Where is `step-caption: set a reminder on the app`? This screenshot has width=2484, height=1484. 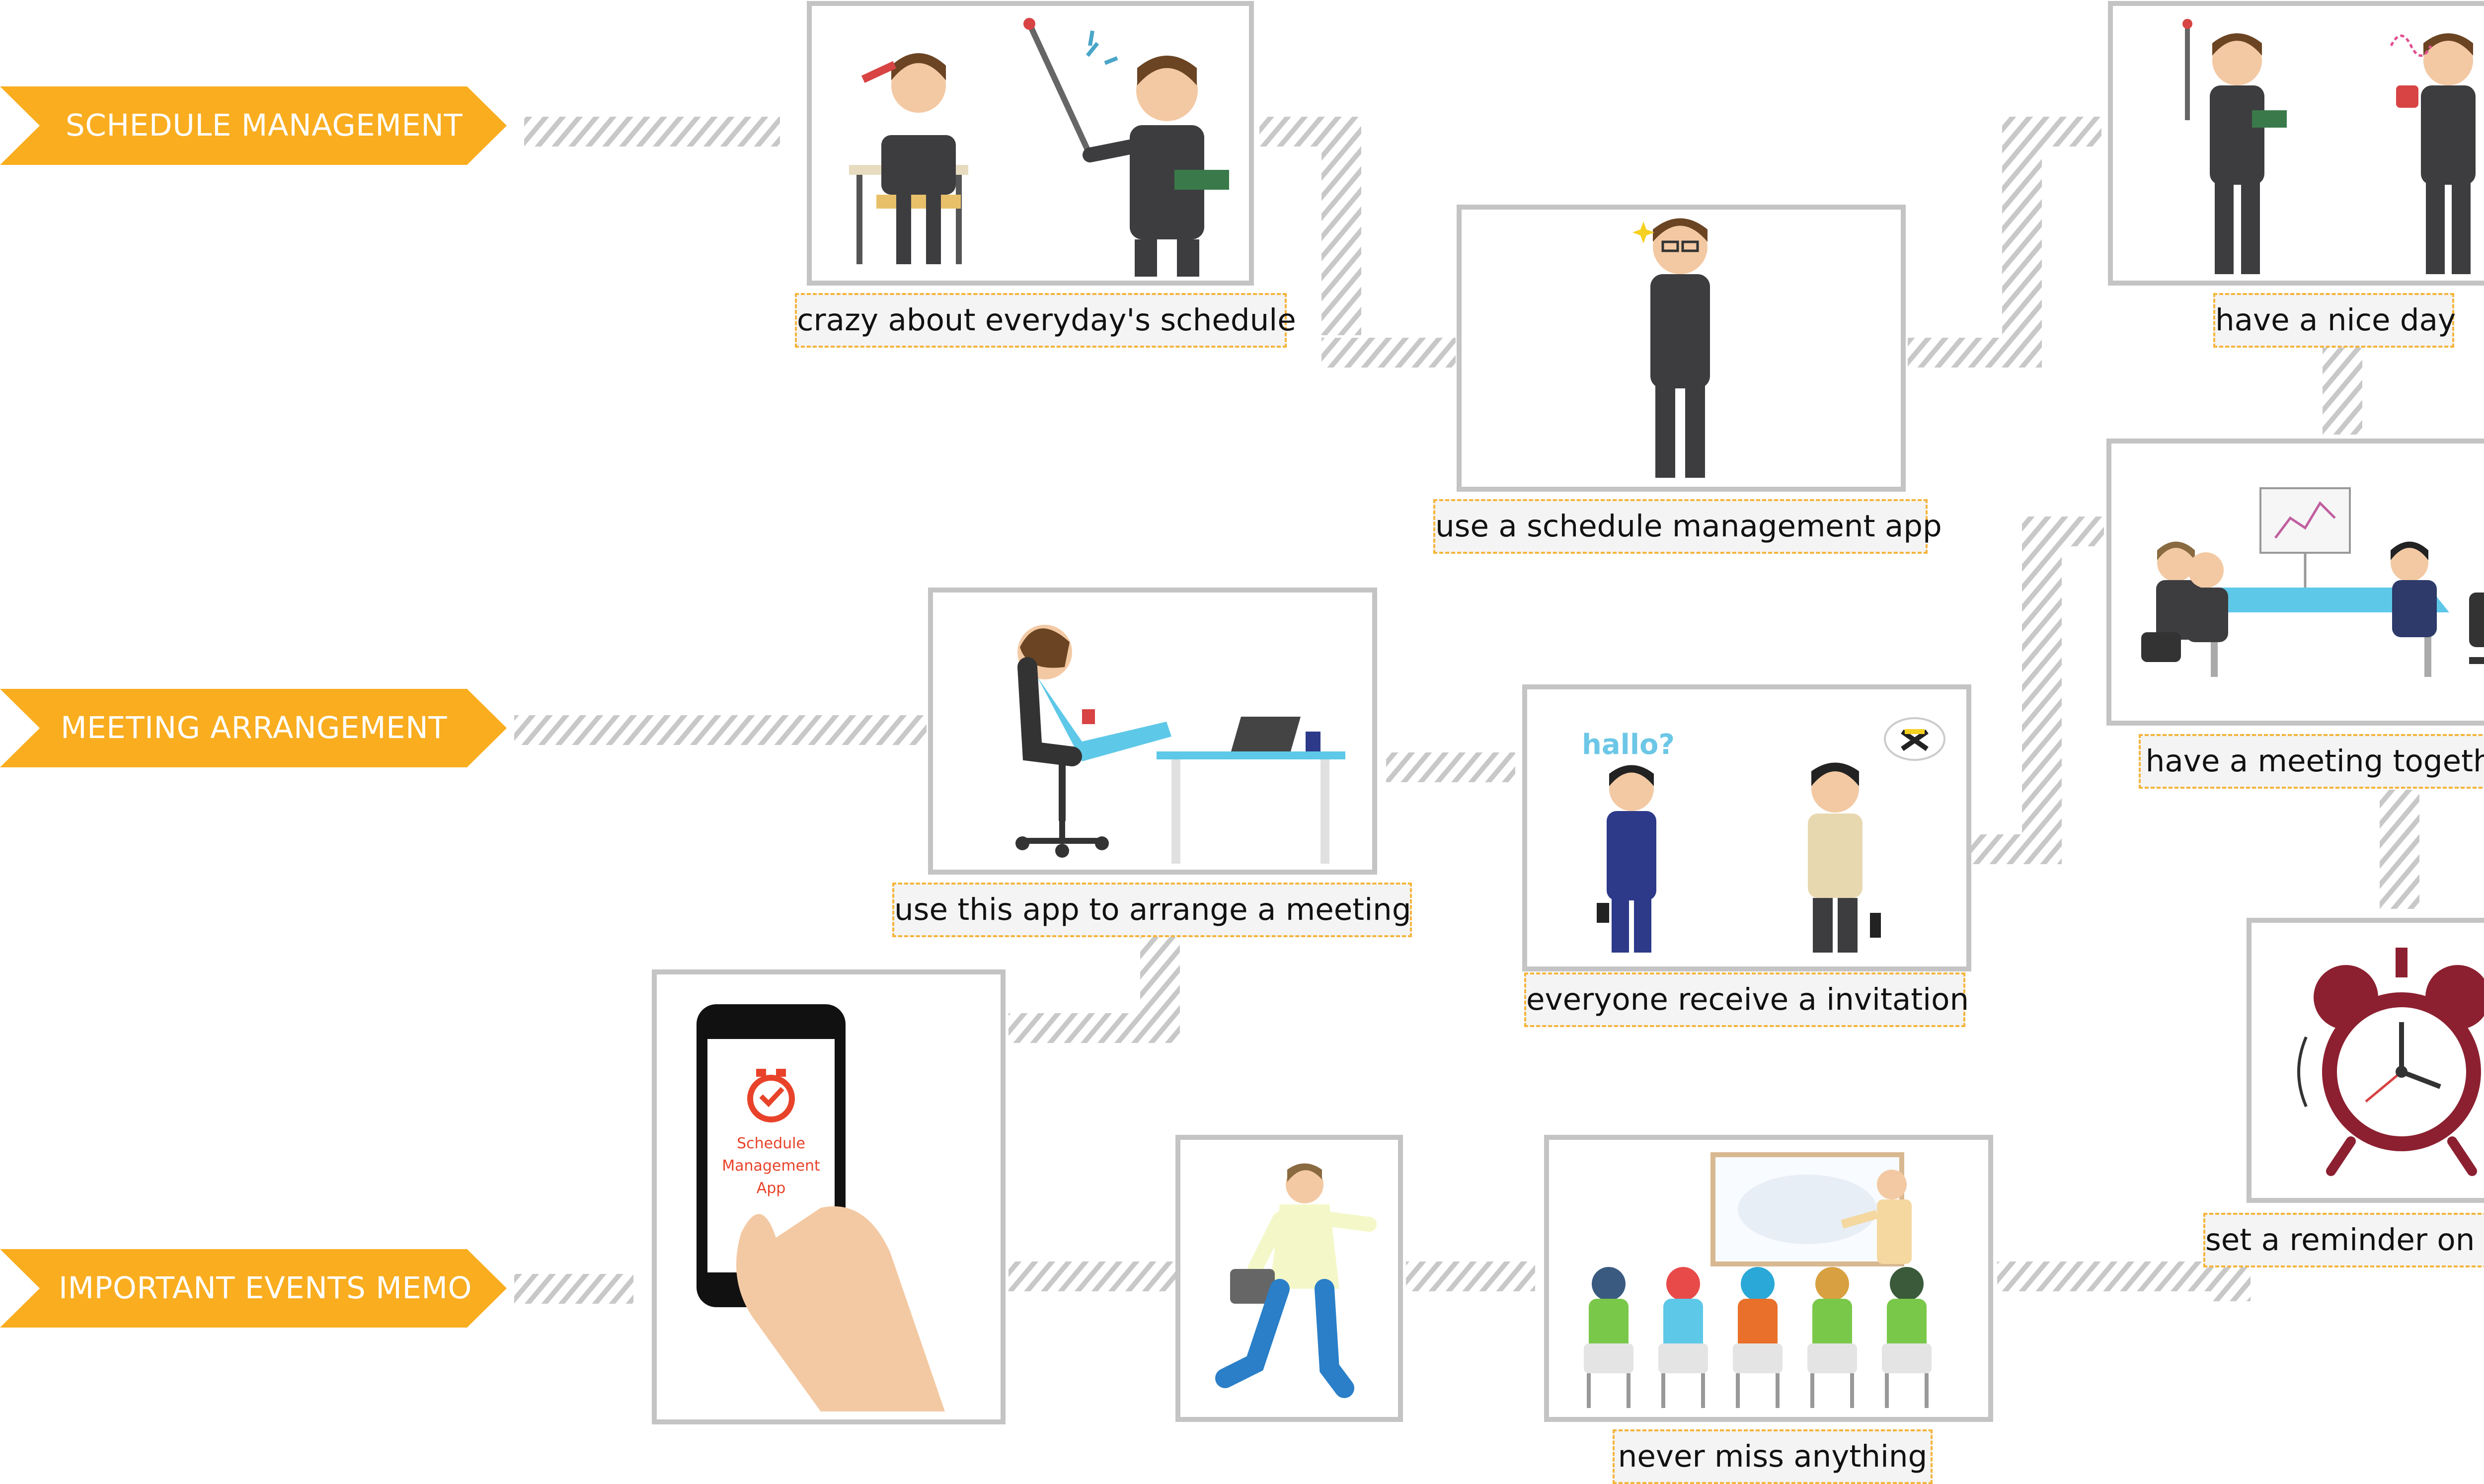 step-caption: set a reminder on the app is located at coordinates (2344, 1240).